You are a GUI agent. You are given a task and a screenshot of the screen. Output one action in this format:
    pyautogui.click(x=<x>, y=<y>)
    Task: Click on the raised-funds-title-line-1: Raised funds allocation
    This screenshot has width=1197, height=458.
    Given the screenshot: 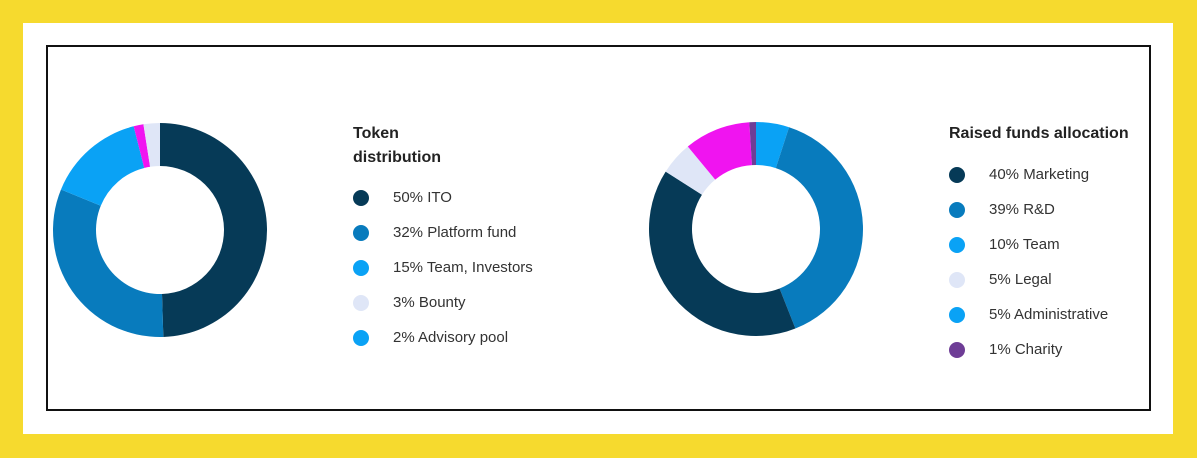 What is the action you would take?
    pyautogui.click(x=1039, y=133)
    